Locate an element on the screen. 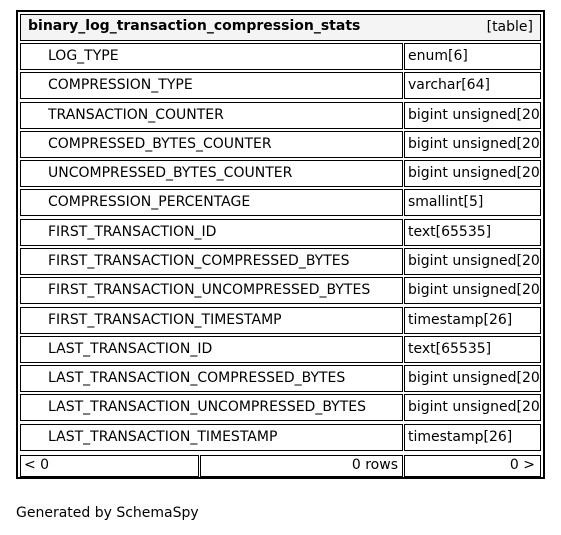 Image resolution: width=561 pixels, height=535 pixels. column-name: FIRST_TRANSACTION_UNCOMPRESSED_BYTES is located at coordinates (211, 290).